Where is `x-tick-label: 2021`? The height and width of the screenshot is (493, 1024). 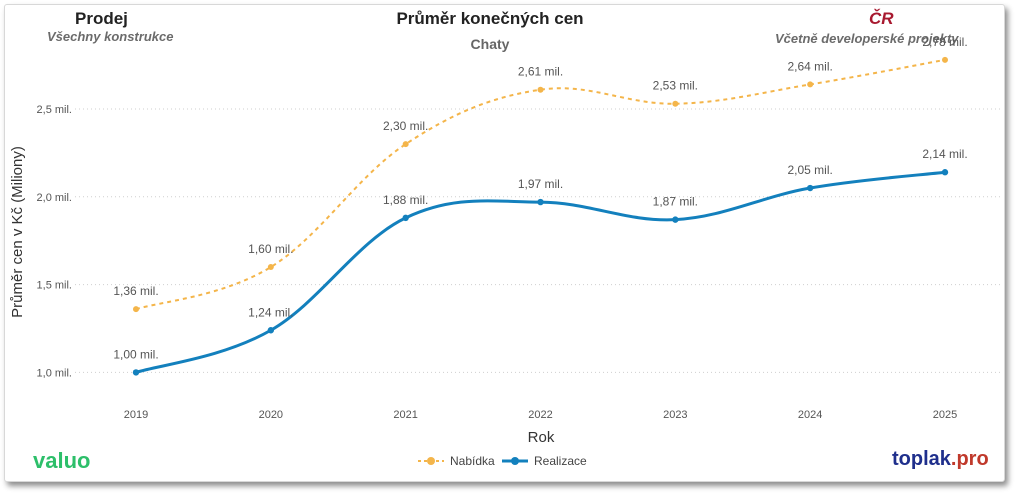 x-tick-label: 2021 is located at coordinates (405, 415).